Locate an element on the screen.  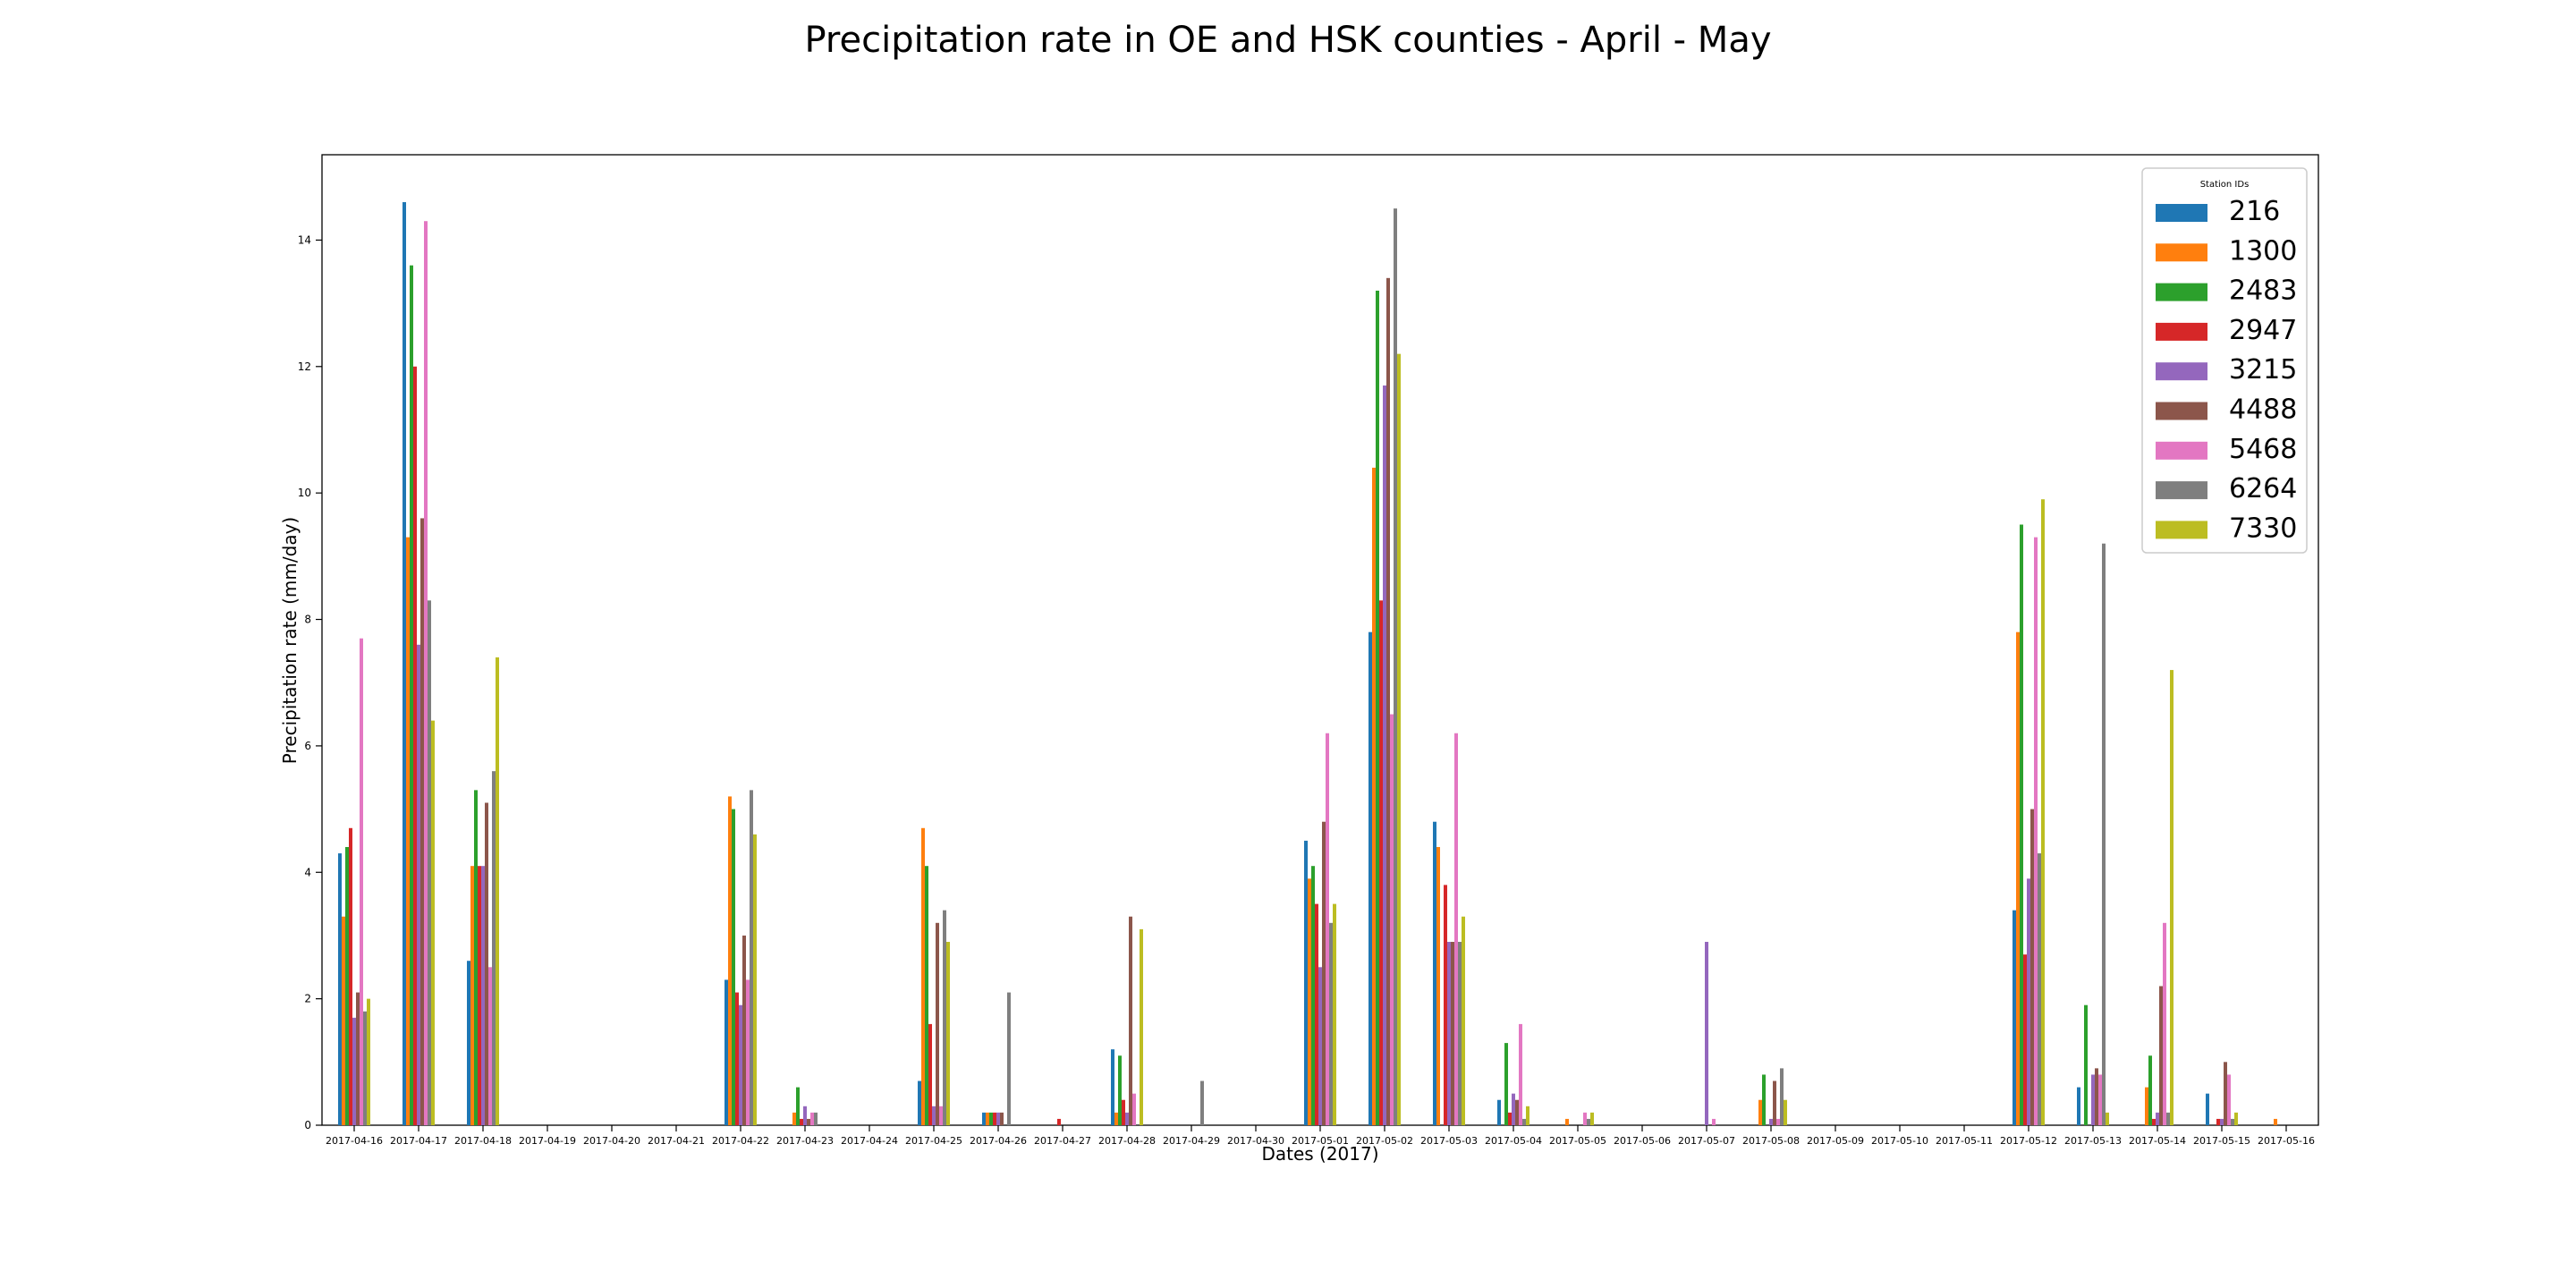
y-axis: 0 2 4 6 8 10 12 14 is located at coordinates (310, 682).